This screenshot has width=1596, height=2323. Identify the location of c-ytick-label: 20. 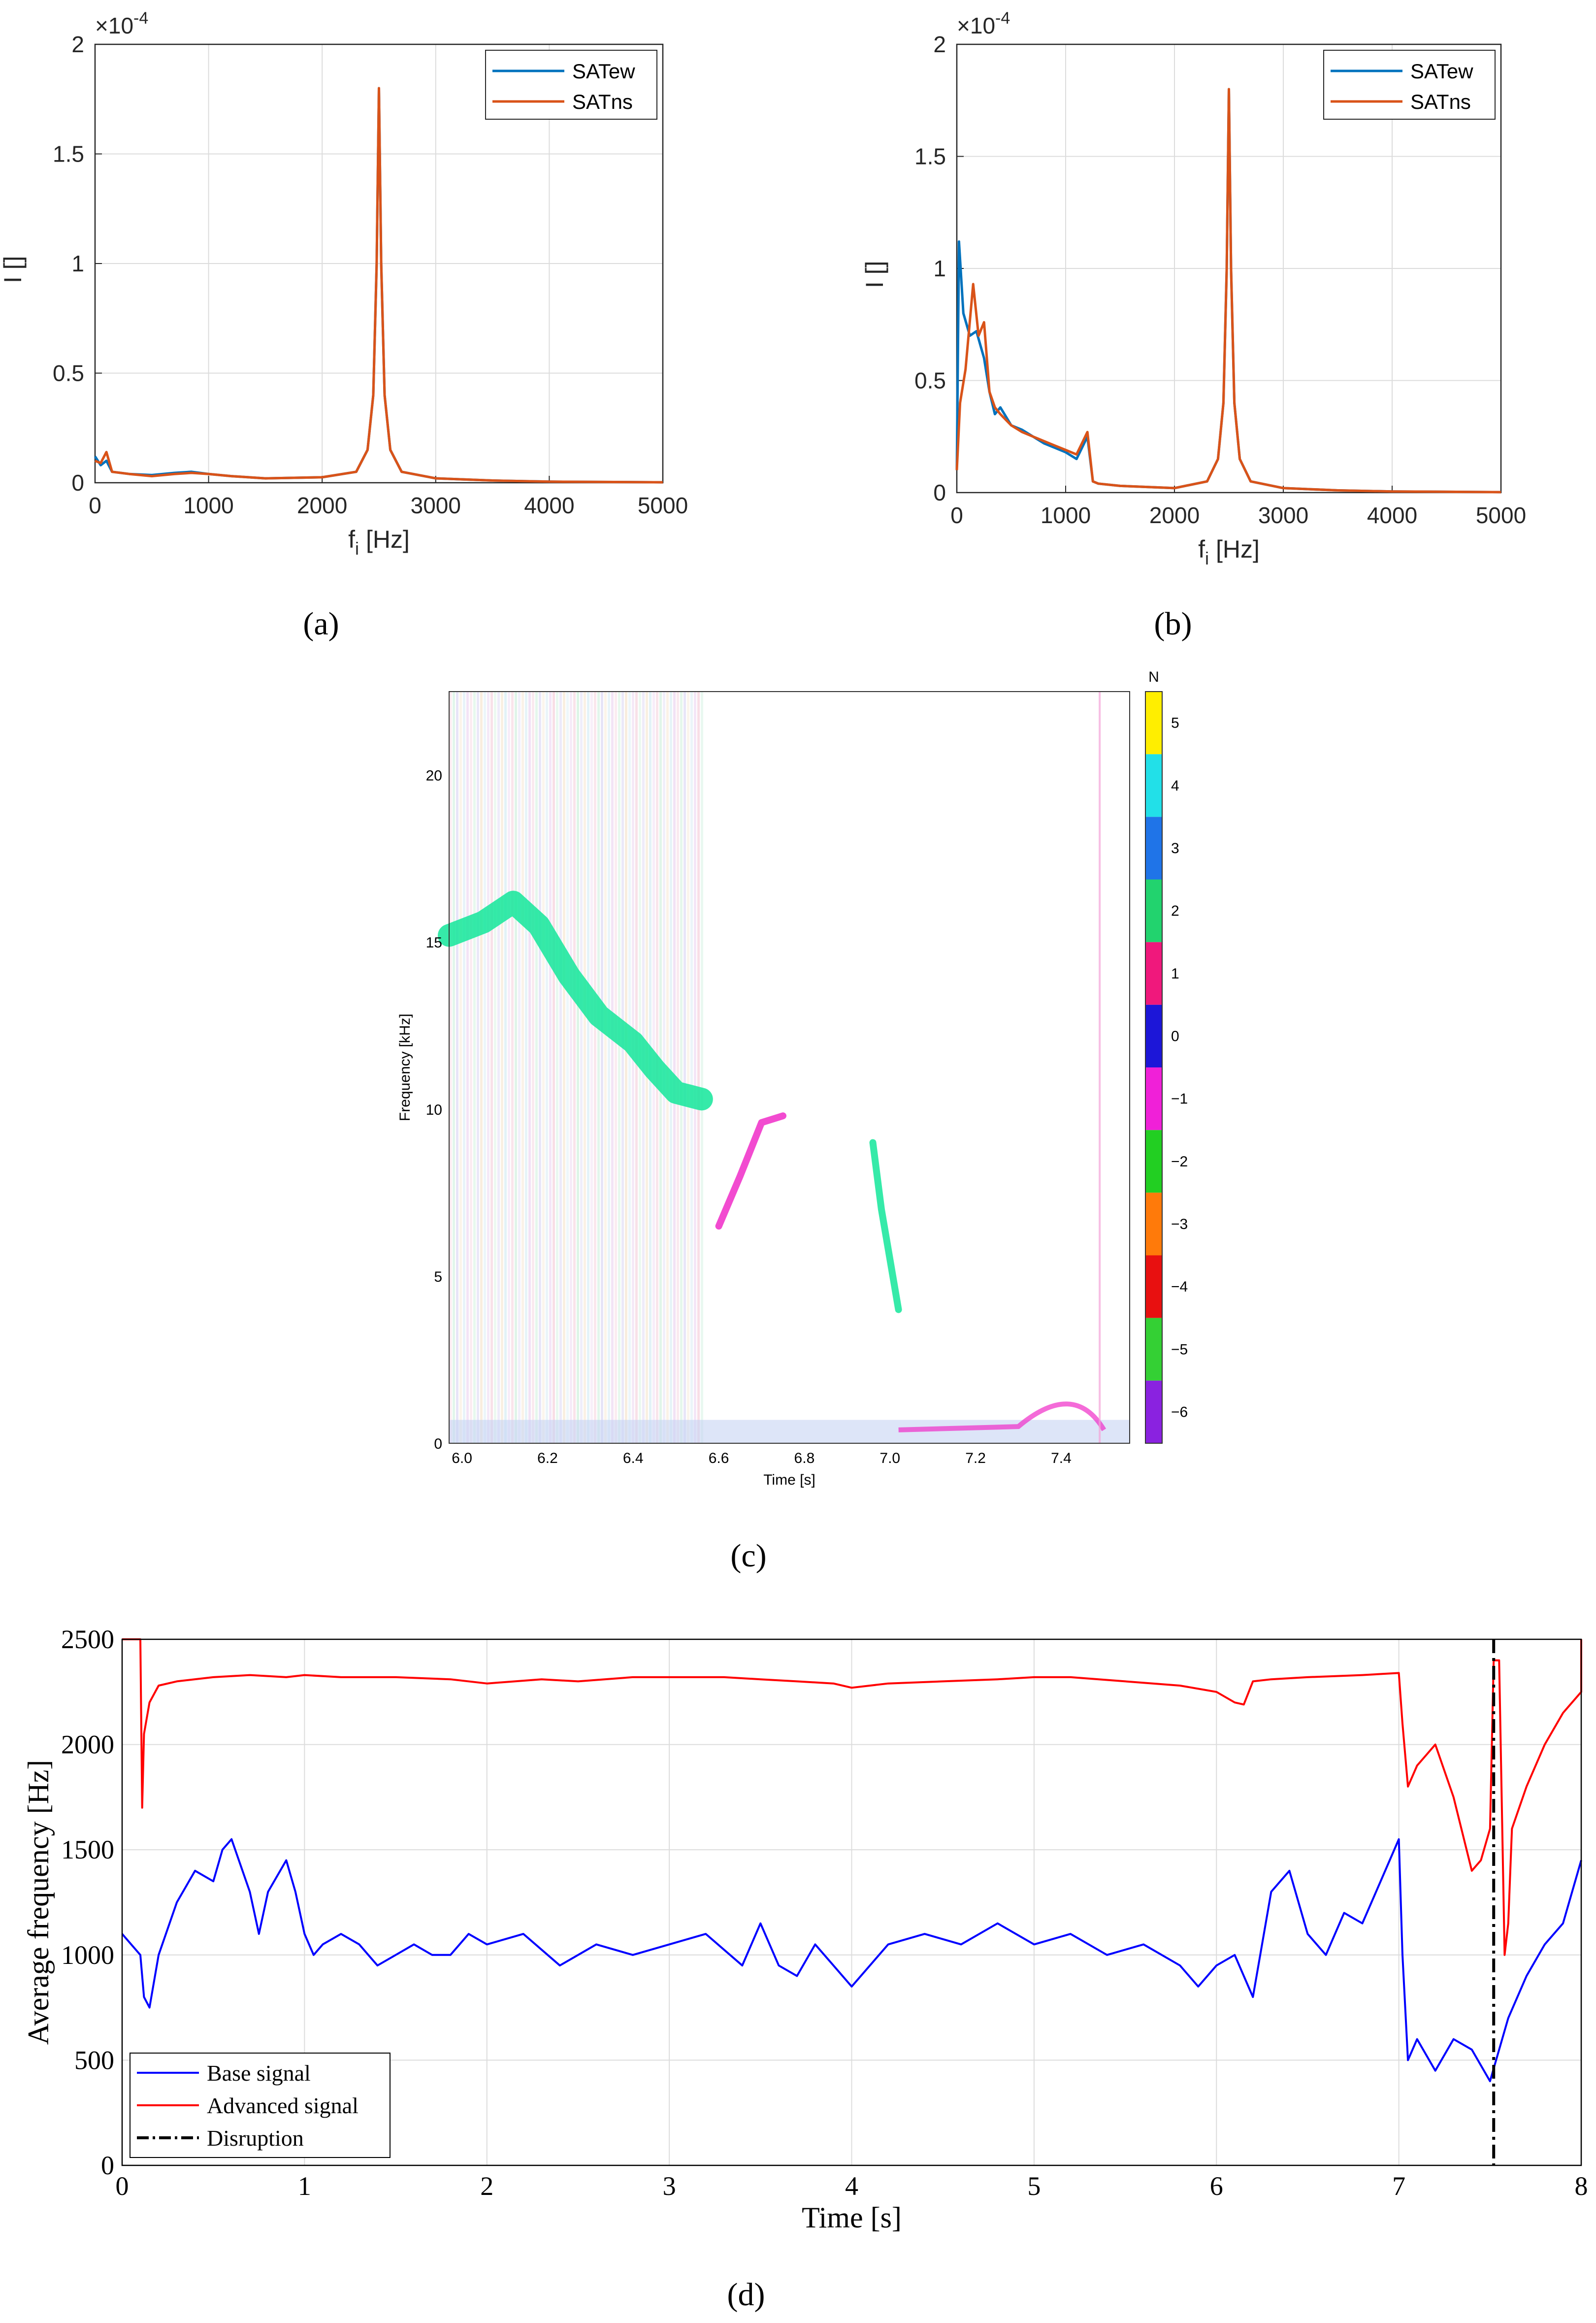
(434, 776).